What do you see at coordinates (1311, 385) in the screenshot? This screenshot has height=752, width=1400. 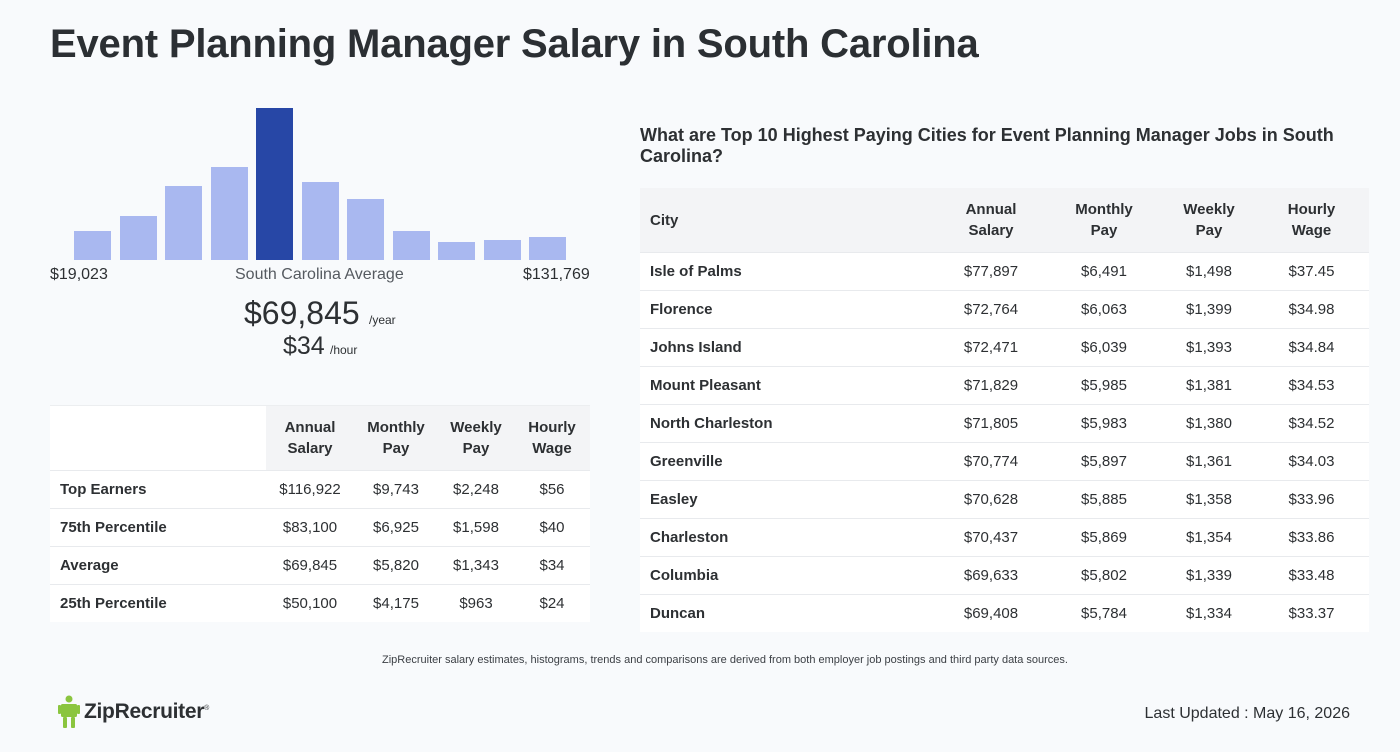 I see `hourly-wage-cell: $34.53` at bounding box center [1311, 385].